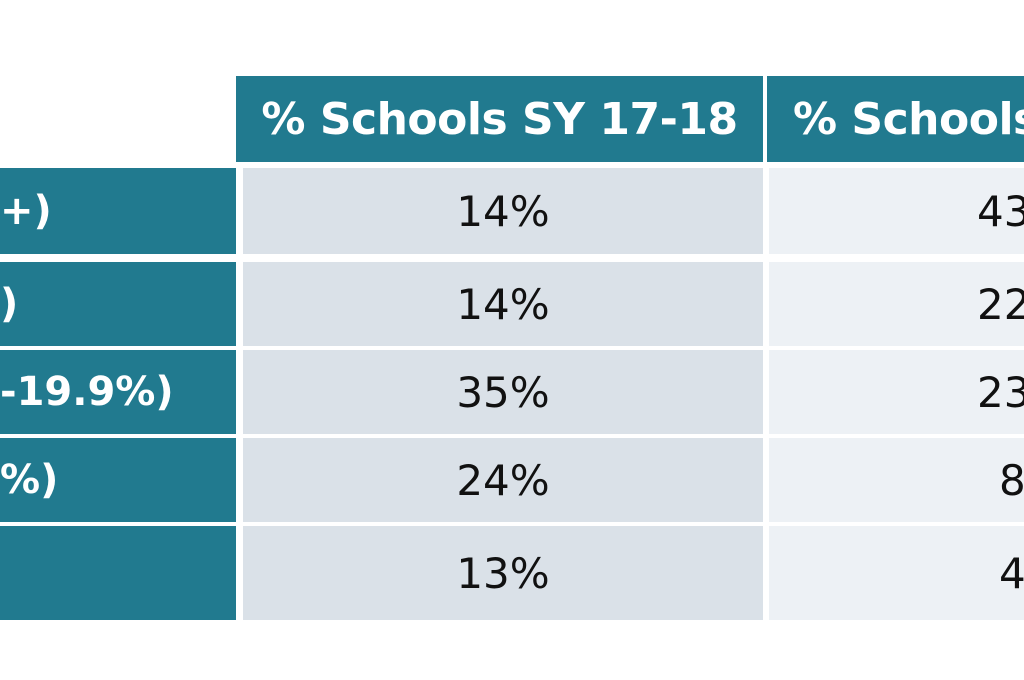 This screenshot has width=1024, height=680. Describe the element at coordinates (118, 304) in the screenshot. I see `row-label: )` at that location.